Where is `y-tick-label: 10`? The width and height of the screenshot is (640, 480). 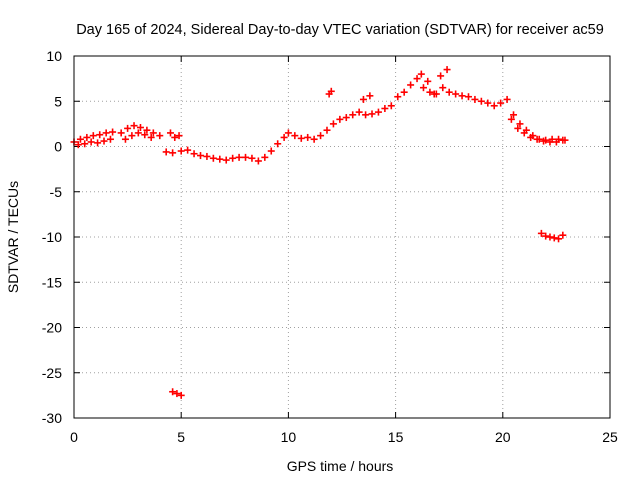 y-tick-label: 10 is located at coordinates (54, 56).